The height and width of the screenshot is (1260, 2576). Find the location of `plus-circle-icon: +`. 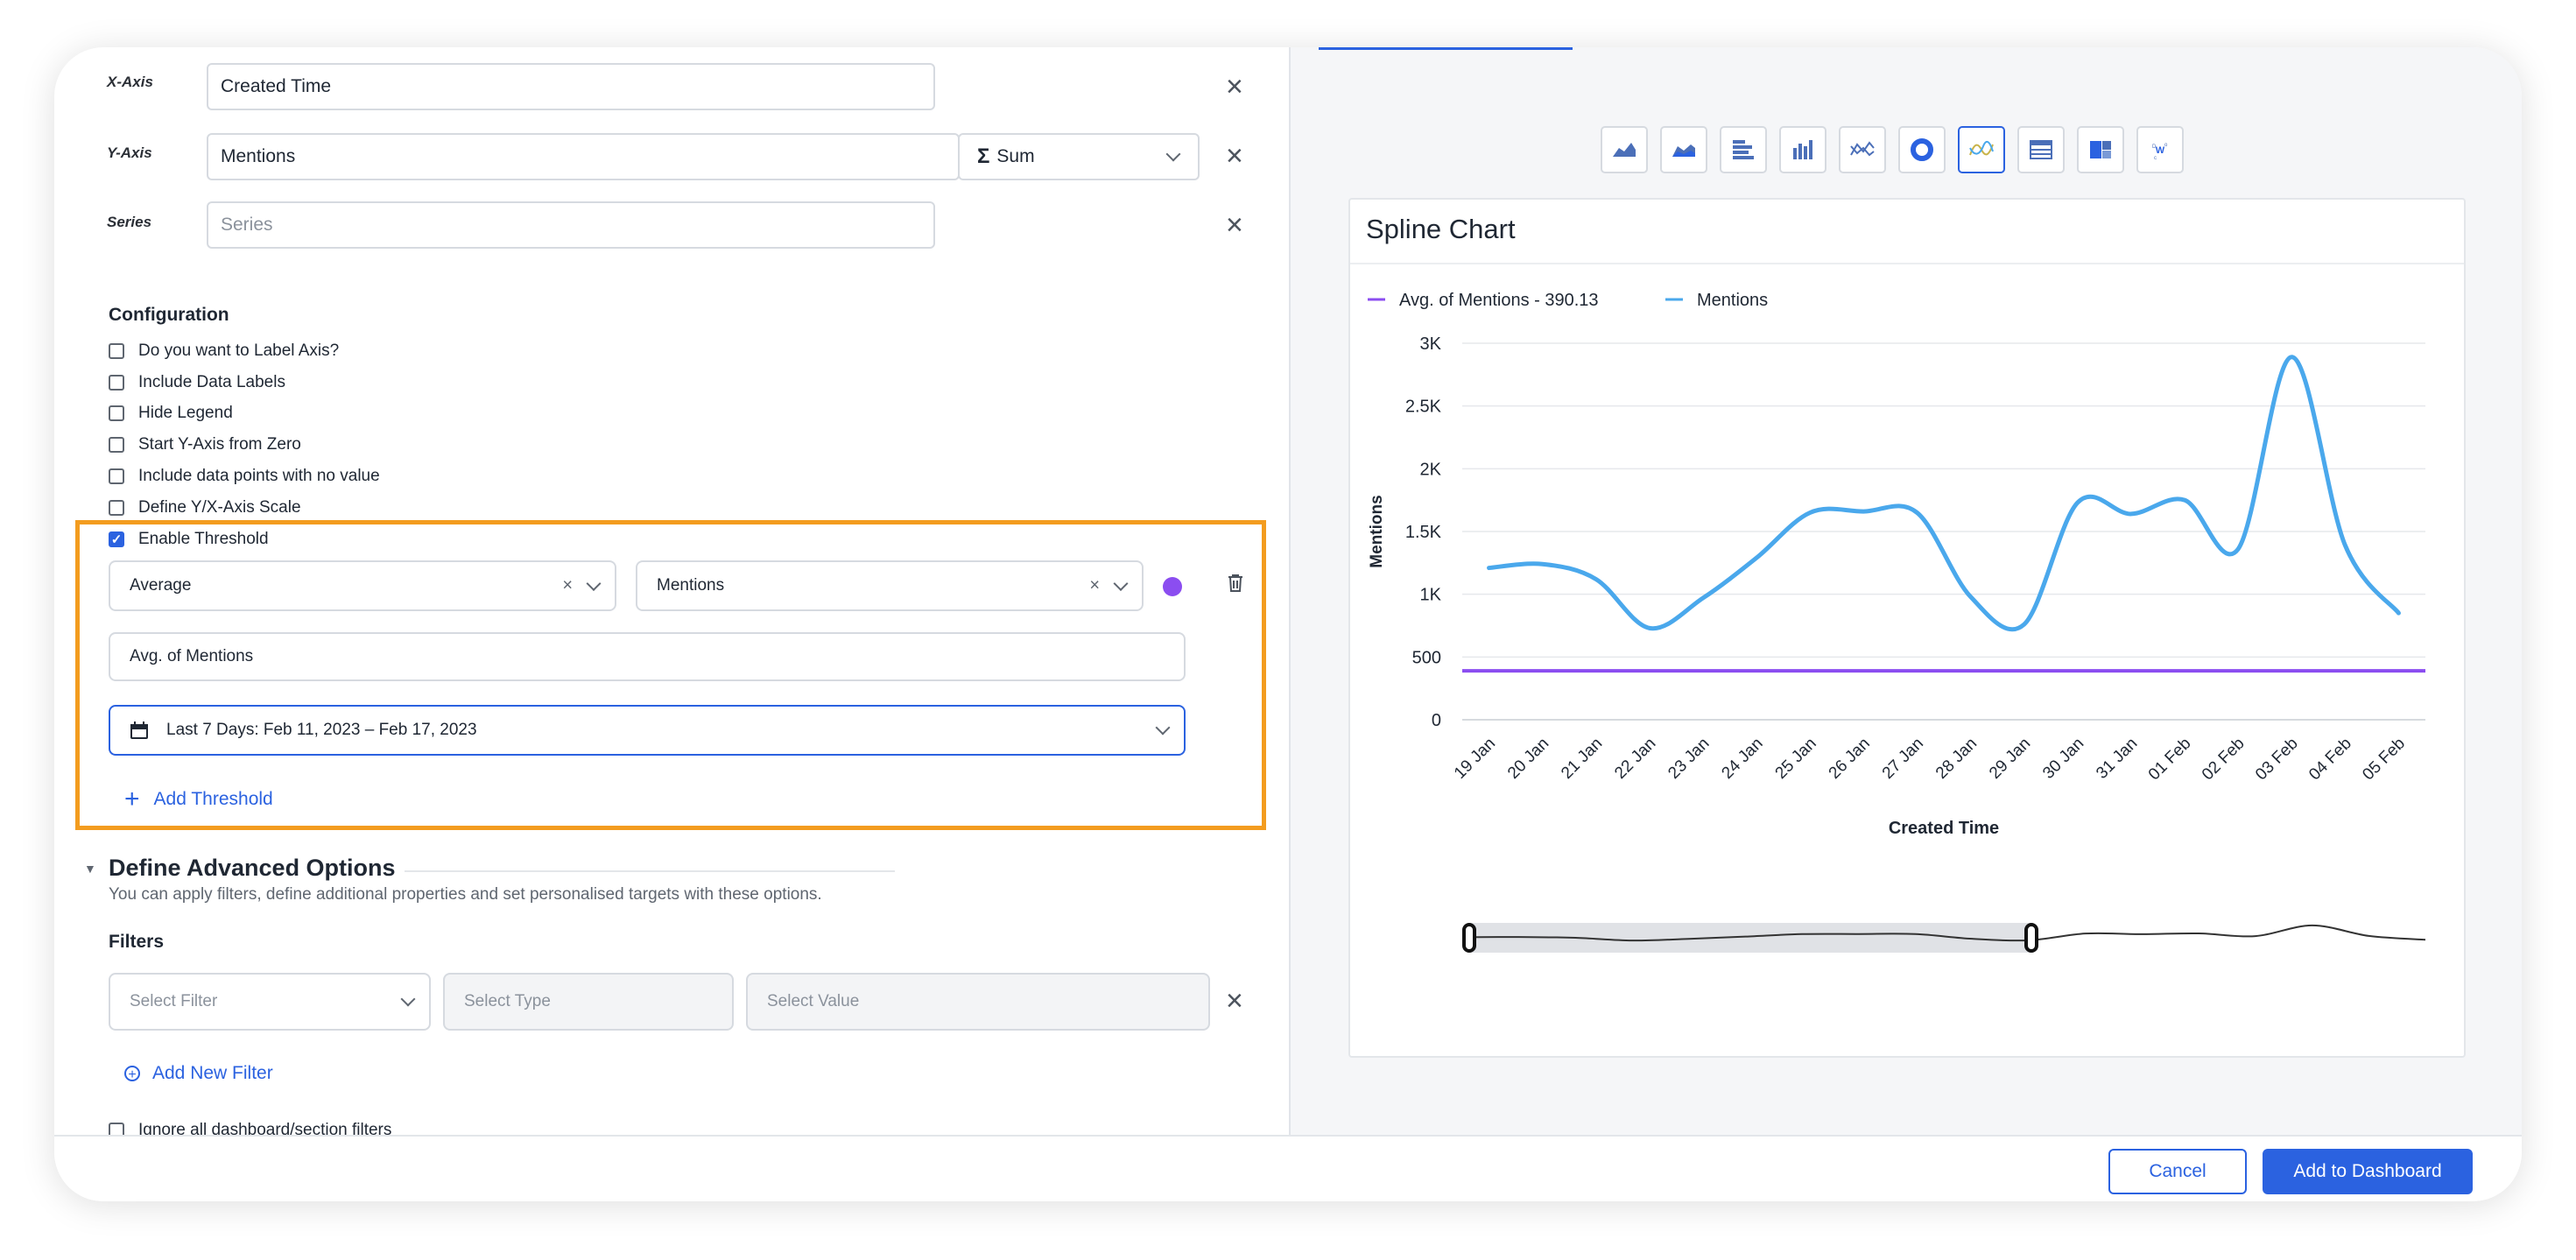

plus-circle-icon: + is located at coordinates (132, 1074).